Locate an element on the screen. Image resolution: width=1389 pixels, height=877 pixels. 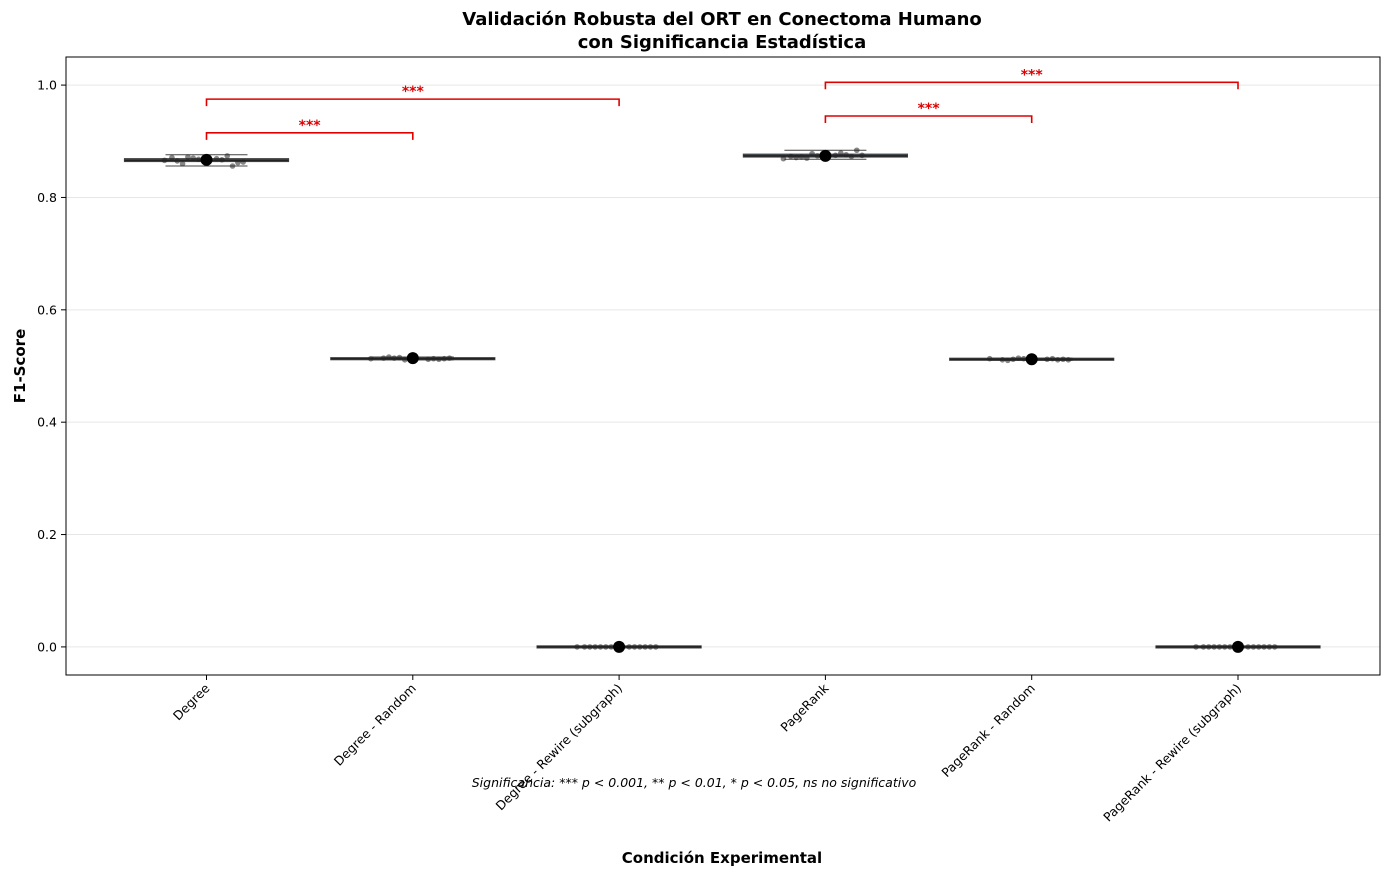
y-tick-label: 0.4 is located at coordinates (47, 422).